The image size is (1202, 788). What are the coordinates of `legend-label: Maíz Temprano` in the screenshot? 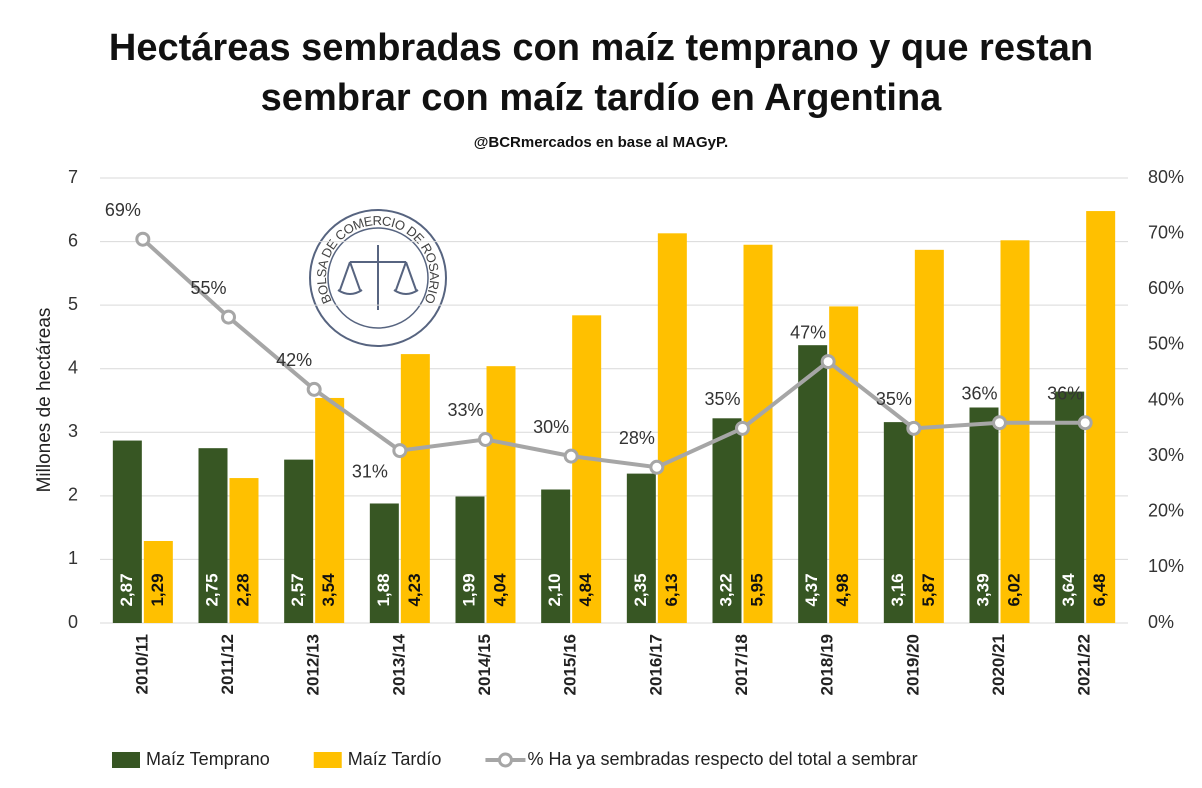 It's located at (208, 759).